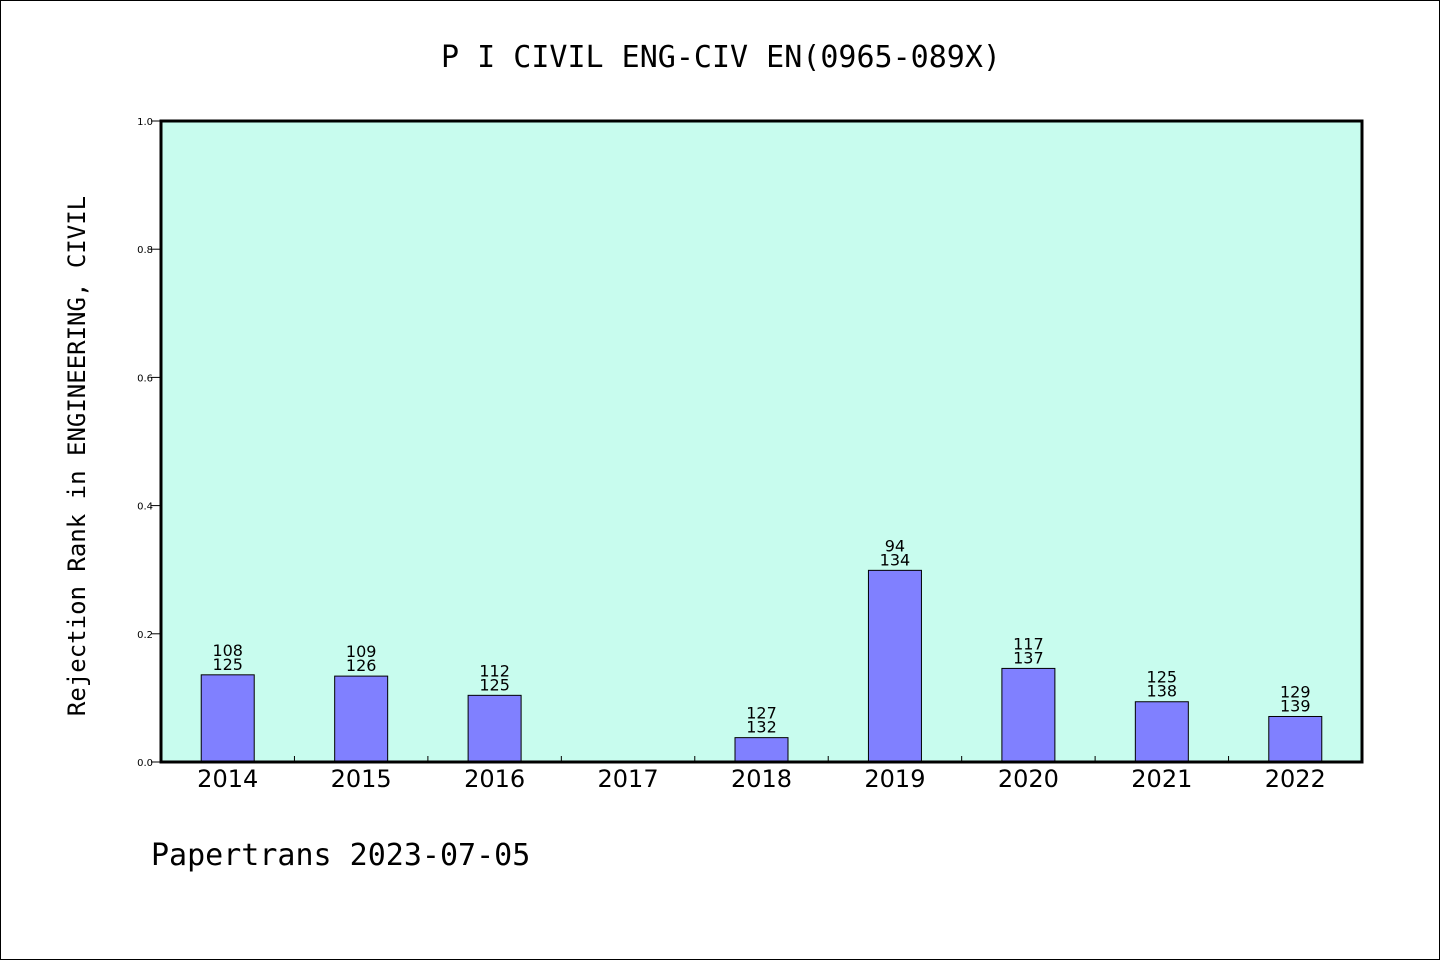  What do you see at coordinates (145, 507) in the screenshot?
I see `y-tick-label: 0.4` at bounding box center [145, 507].